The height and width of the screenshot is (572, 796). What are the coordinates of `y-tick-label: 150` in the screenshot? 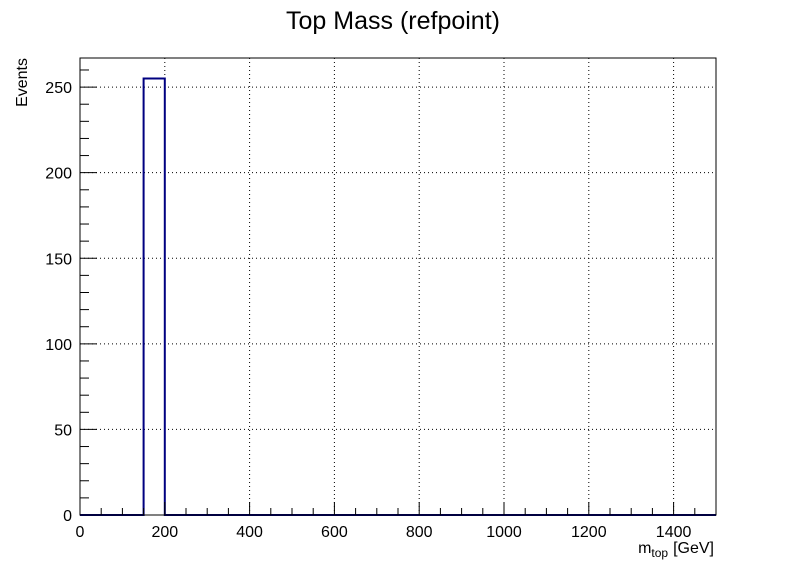 It's located at (58, 259).